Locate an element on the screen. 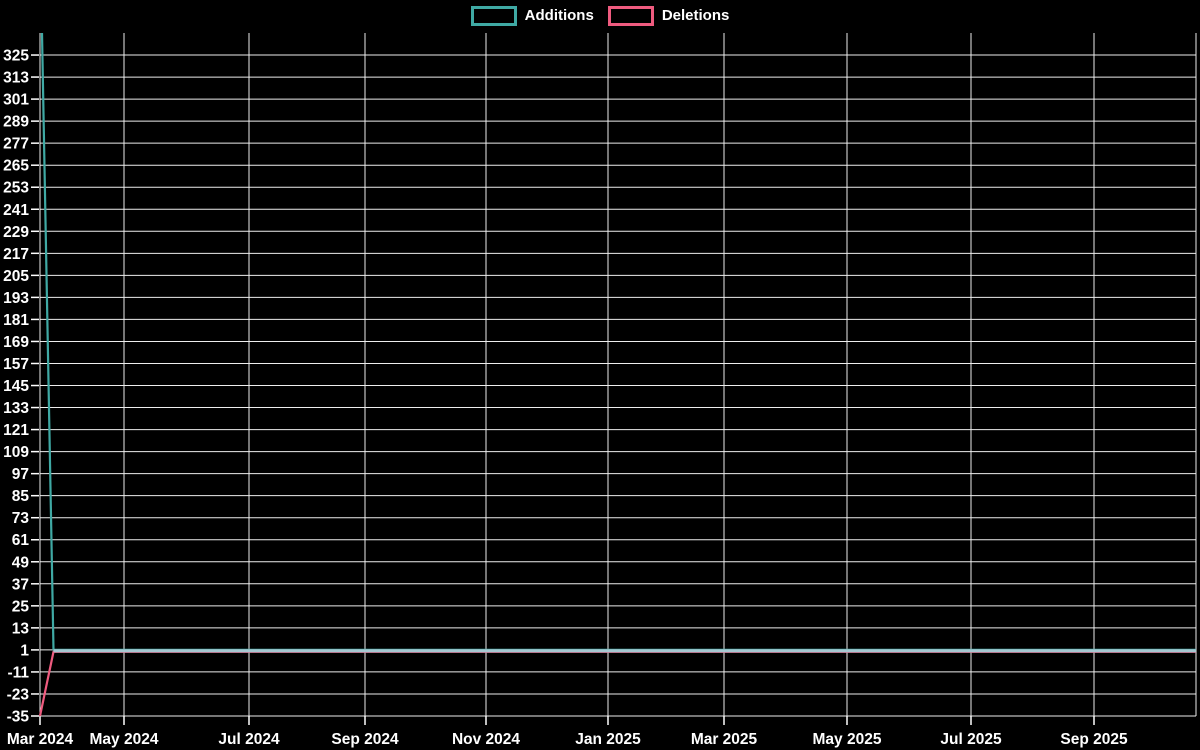 This screenshot has height=750, width=1200. y-tick-label: -35 is located at coordinates (18, 717).